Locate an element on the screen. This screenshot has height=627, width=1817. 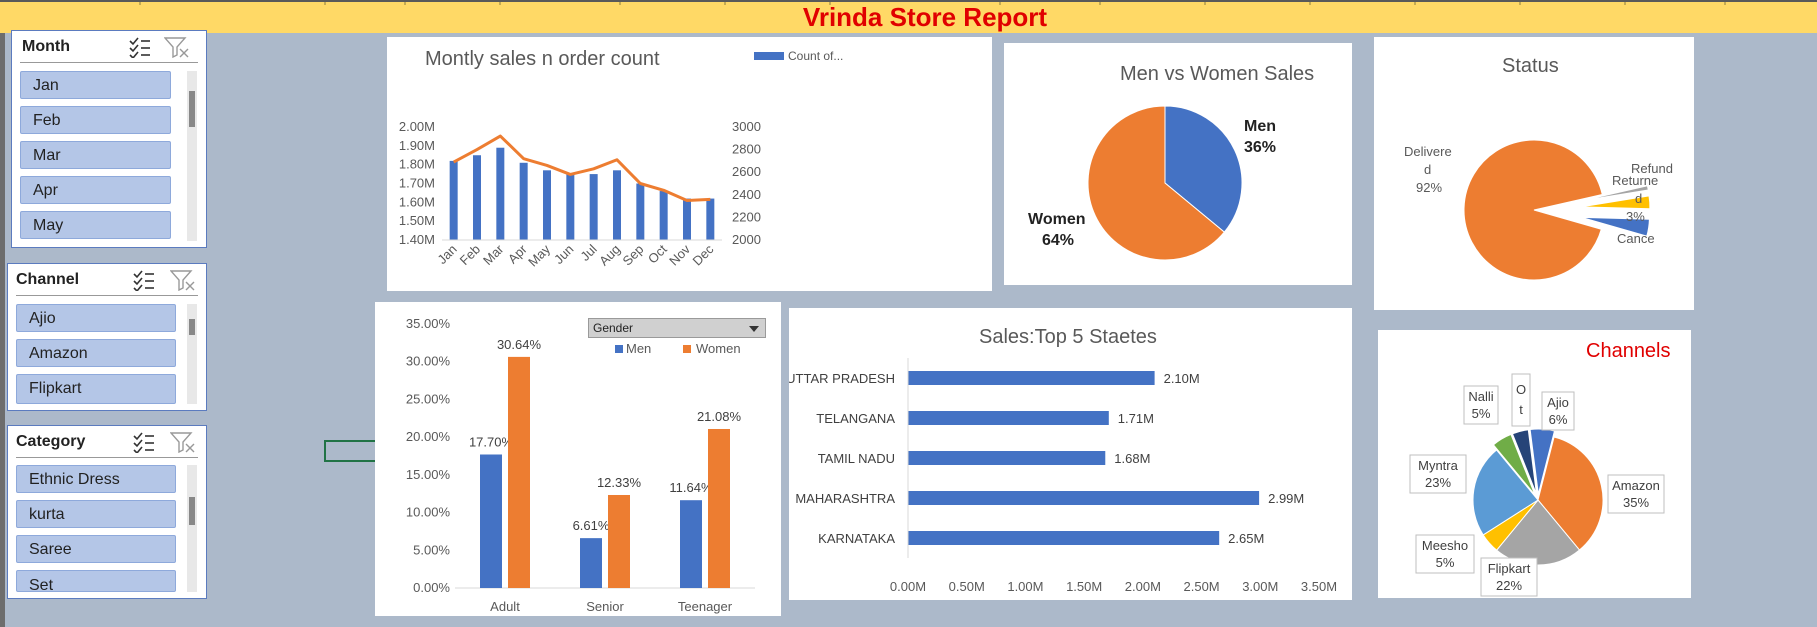
slicer-item-channel: Flipkart is located at coordinates (96, 389).